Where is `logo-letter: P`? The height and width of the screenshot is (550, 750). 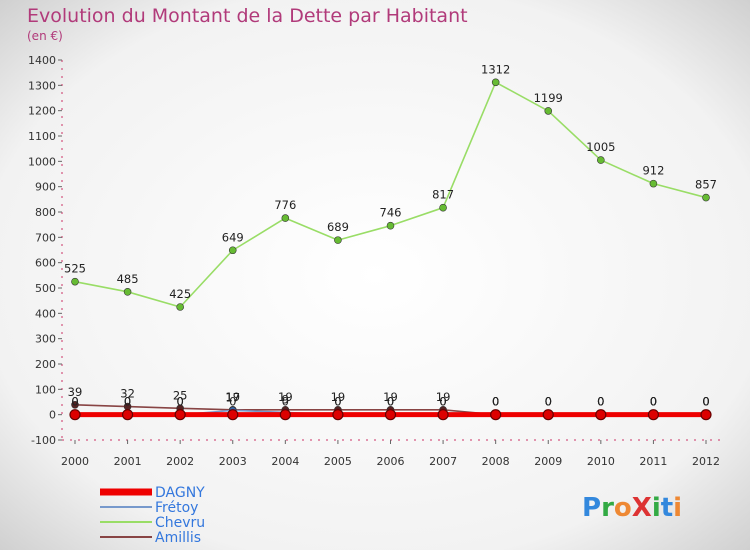
logo-letter: P is located at coordinates (591, 508).